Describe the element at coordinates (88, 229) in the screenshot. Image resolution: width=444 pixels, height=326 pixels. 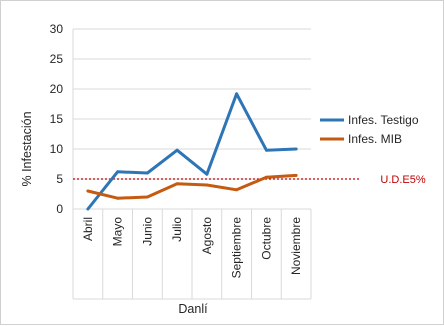
I see `x-tick-label: Abril` at that location.